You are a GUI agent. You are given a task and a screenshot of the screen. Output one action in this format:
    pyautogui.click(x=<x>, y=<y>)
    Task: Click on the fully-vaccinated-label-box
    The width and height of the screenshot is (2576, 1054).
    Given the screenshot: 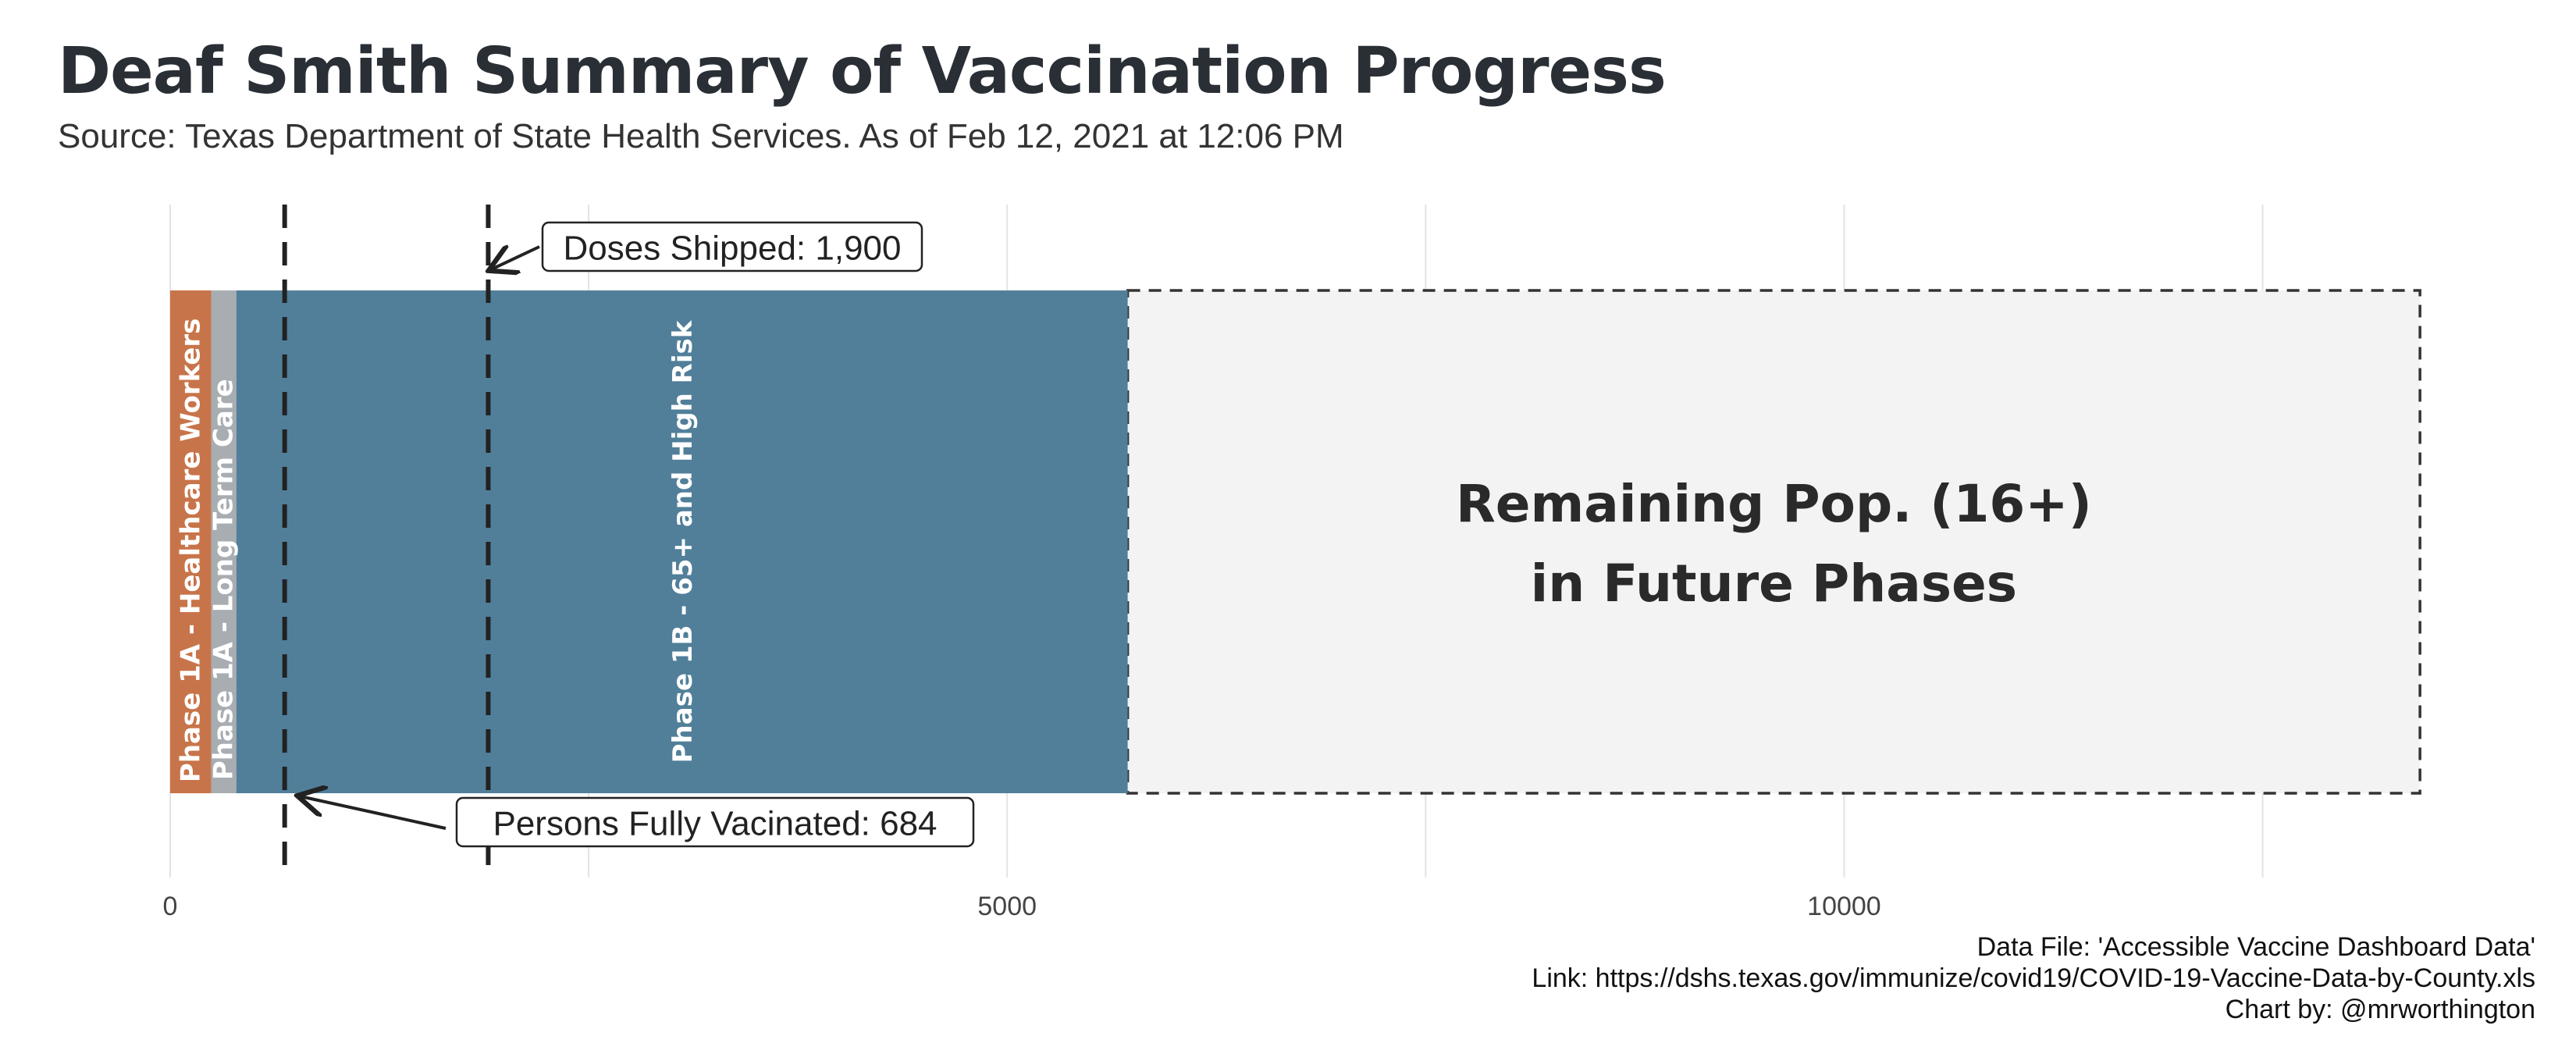 What is the action you would take?
    pyautogui.click(x=715, y=822)
    